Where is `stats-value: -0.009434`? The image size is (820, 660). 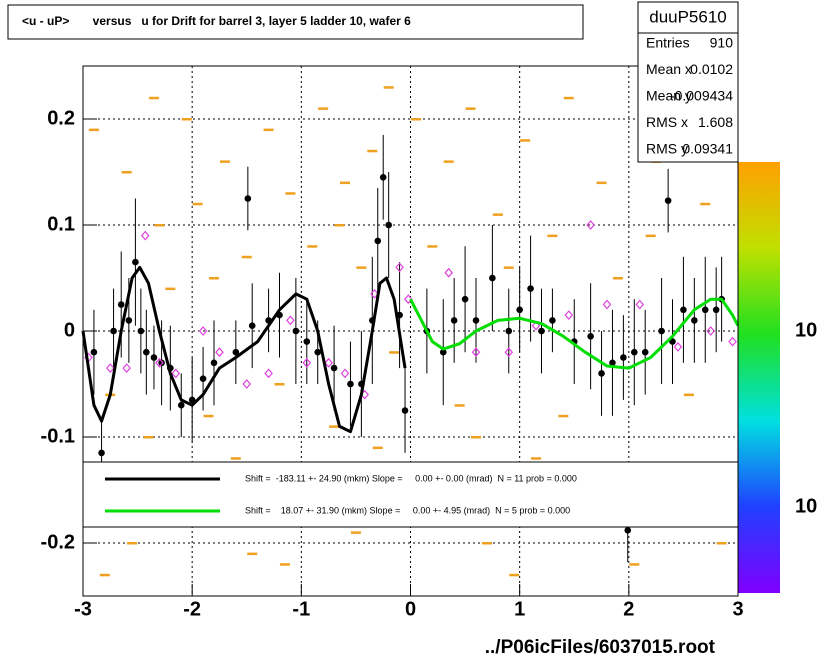
stats-value: -0.009434 is located at coordinates (701, 96).